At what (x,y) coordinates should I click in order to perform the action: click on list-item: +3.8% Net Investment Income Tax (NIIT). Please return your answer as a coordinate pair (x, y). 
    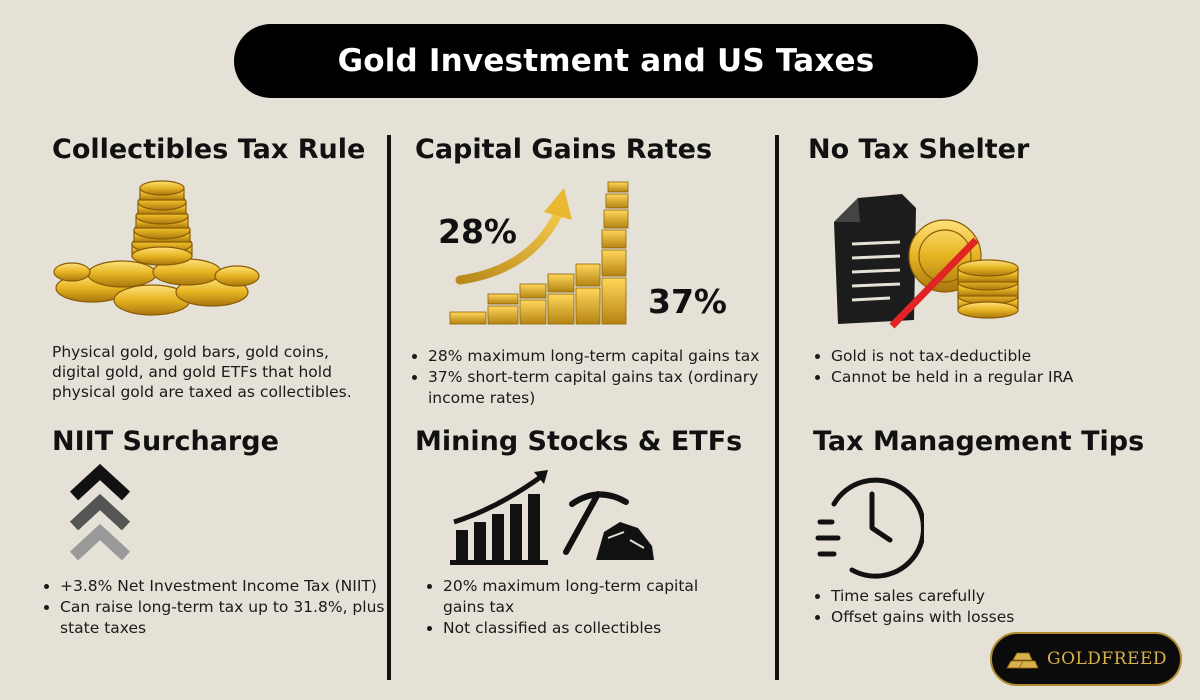
    Looking at the image, I should click on (230, 586).